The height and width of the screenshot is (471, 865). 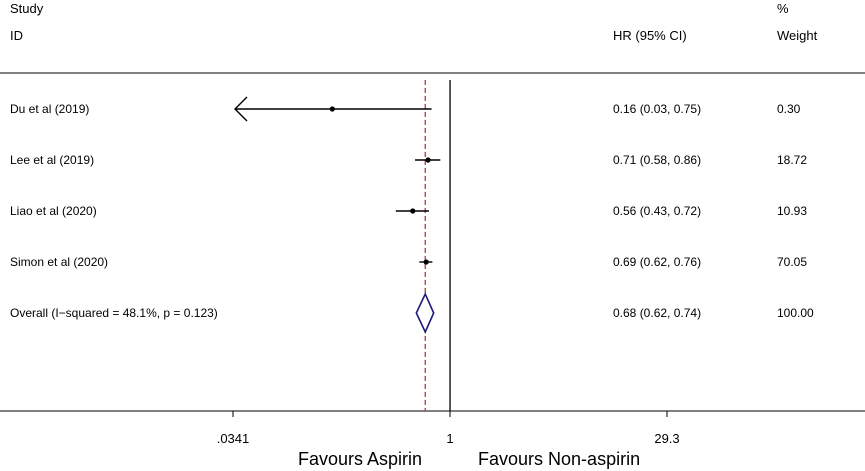 I want to click on study-label-lee-et-al-2019: Lee et al (2019), so click(x=52, y=160).